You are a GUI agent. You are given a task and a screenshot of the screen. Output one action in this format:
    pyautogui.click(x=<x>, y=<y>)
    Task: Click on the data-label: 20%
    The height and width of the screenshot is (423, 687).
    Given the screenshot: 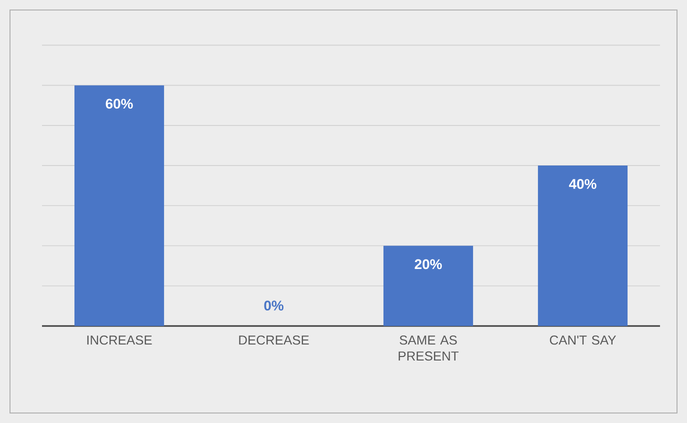 What is the action you would take?
    pyautogui.click(x=428, y=264)
    